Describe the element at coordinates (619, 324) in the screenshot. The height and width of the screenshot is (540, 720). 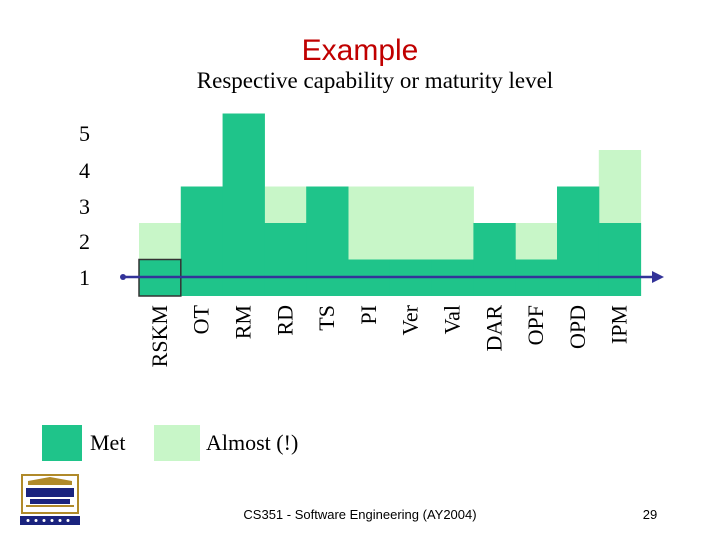
I see `x-category-label-ipm: IPM` at that location.